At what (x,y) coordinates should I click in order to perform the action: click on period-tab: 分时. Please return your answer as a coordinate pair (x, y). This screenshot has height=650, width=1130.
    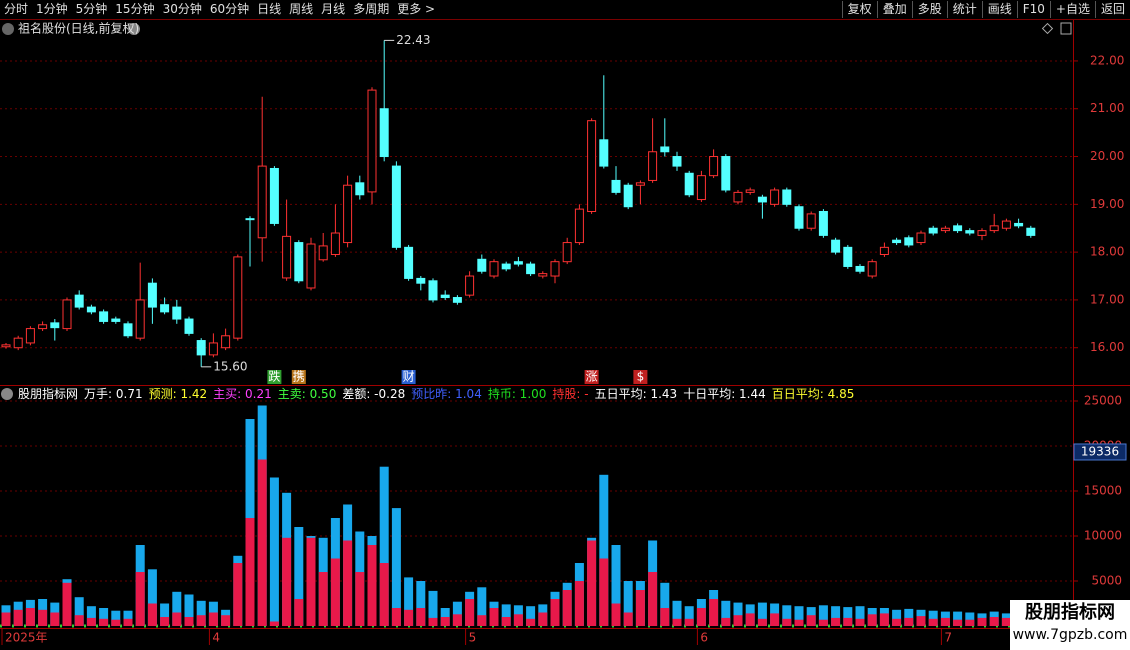
    Looking at the image, I should click on (16, 9).